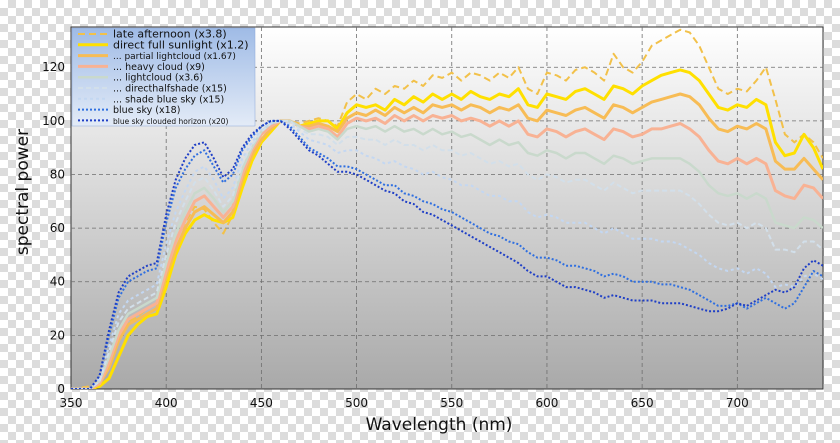 This screenshot has height=443, width=840. Describe the element at coordinates (53, 67) in the screenshot. I see `y-tick-label: 120` at that location.